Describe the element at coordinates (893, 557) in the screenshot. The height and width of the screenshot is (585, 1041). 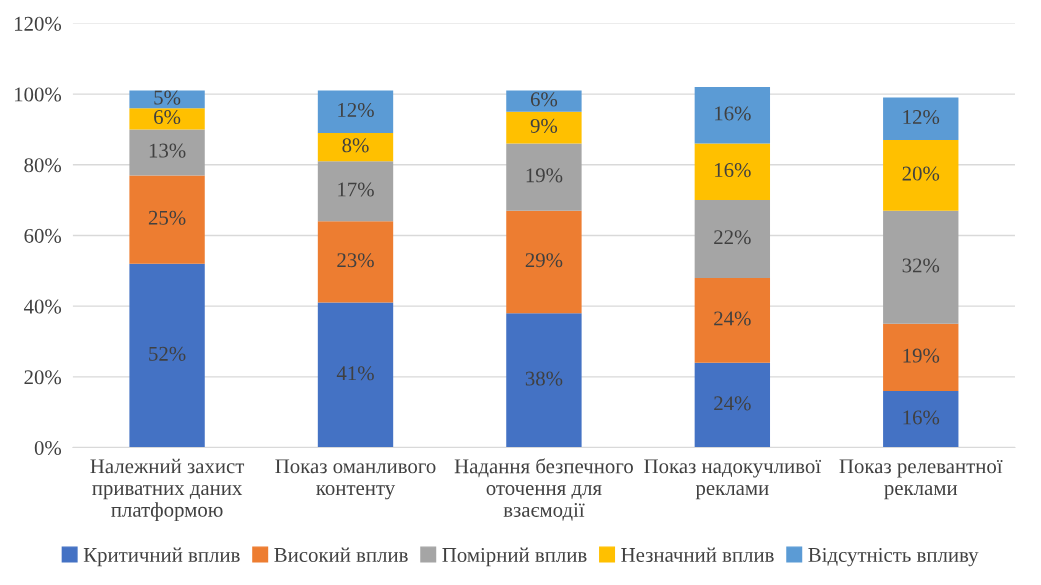
I see `legend-label: Відсутність впливу` at that location.